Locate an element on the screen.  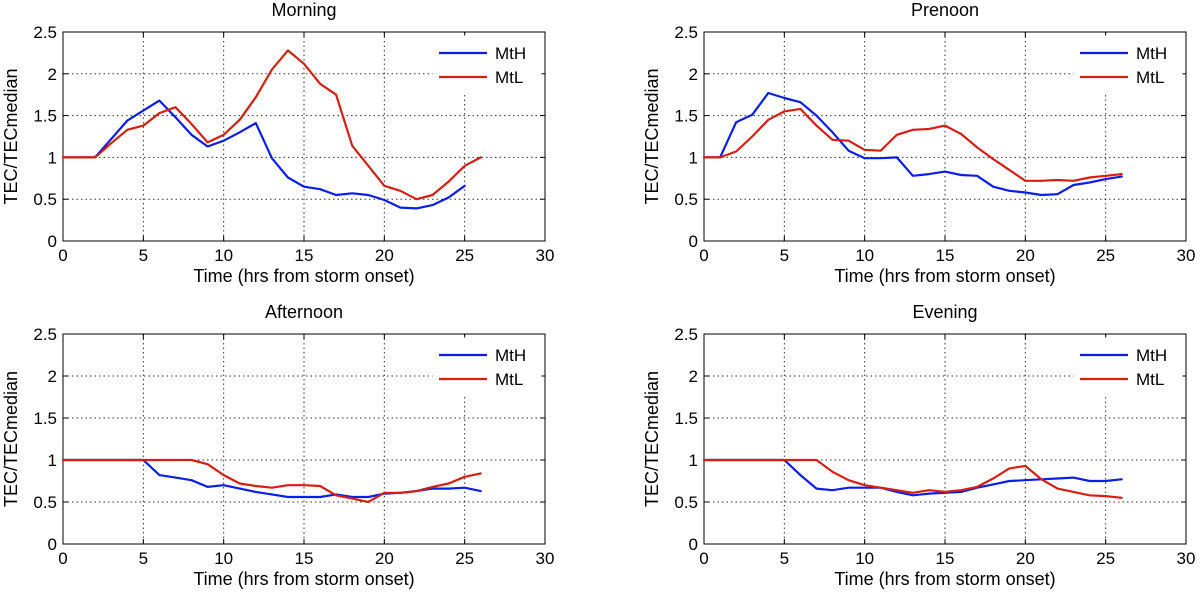
chart-title: Afternoon is located at coordinates (304, 312).